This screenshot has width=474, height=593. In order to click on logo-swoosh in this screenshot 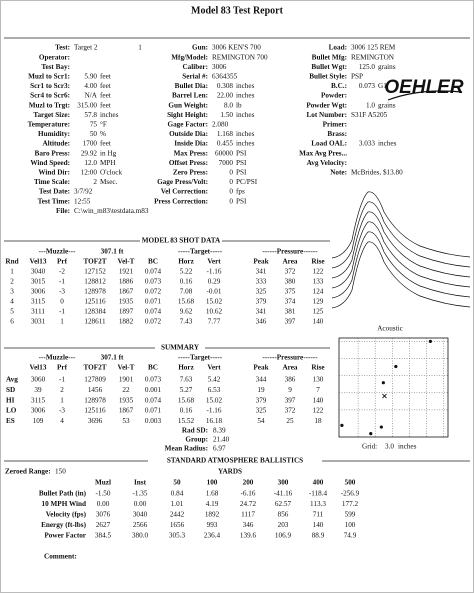, I will do `click(425, 95)`.